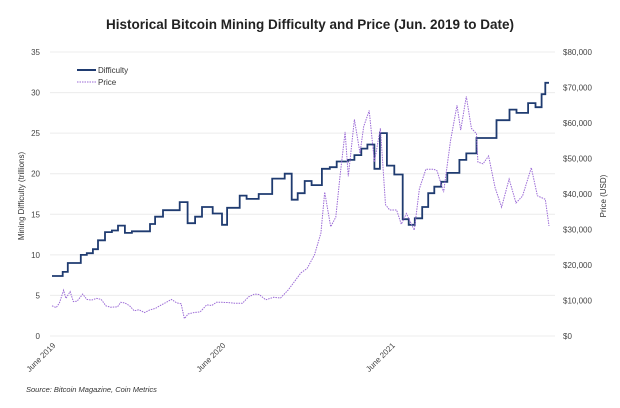  What do you see at coordinates (603, 195) in the screenshot?
I see `right-axis-label: Price (USD)` at bounding box center [603, 195].